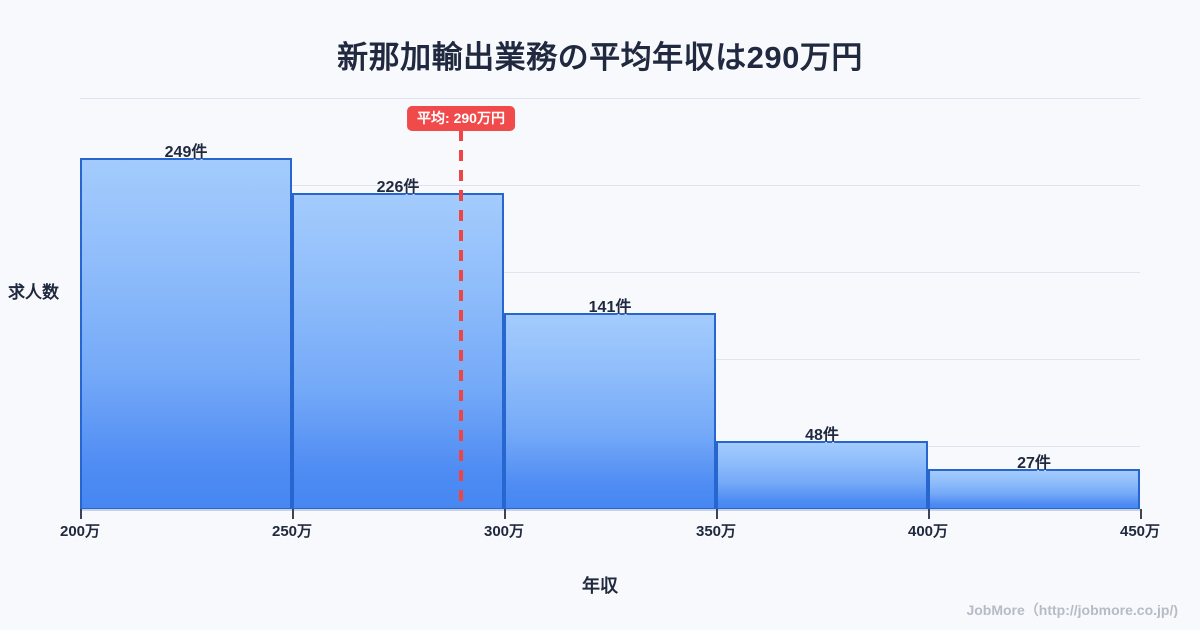  Describe the element at coordinates (600, 586) in the screenshot. I see `x-axis-label: 年収` at that location.